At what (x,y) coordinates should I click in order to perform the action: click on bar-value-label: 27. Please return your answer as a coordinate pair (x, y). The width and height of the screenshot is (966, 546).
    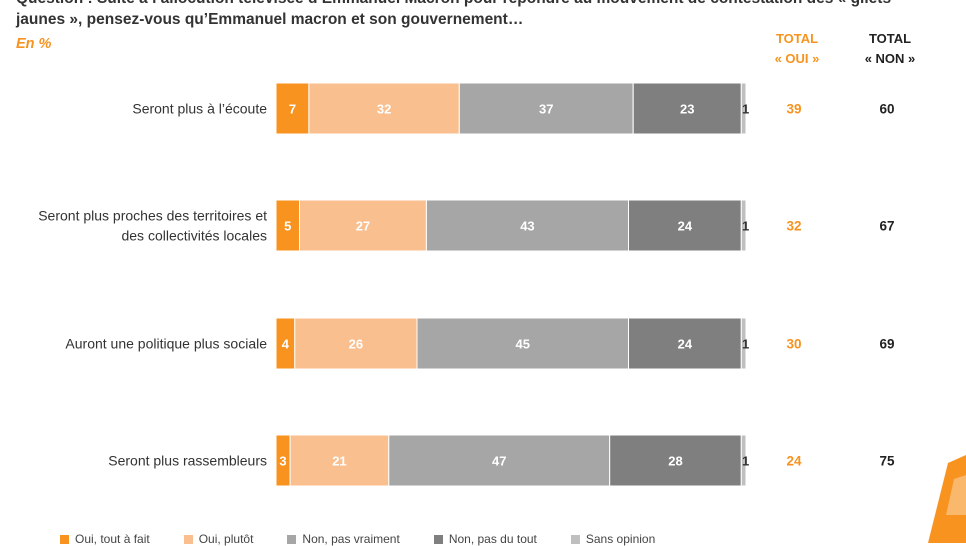
    Looking at the image, I should click on (363, 226).